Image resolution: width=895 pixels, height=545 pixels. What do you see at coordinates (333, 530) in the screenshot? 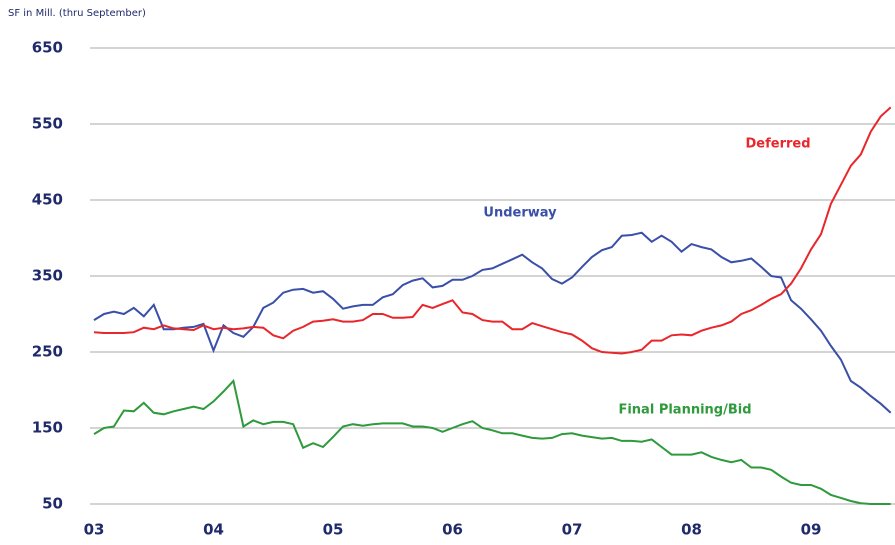
I see `x-tick-label: 05` at bounding box center [333, 530].